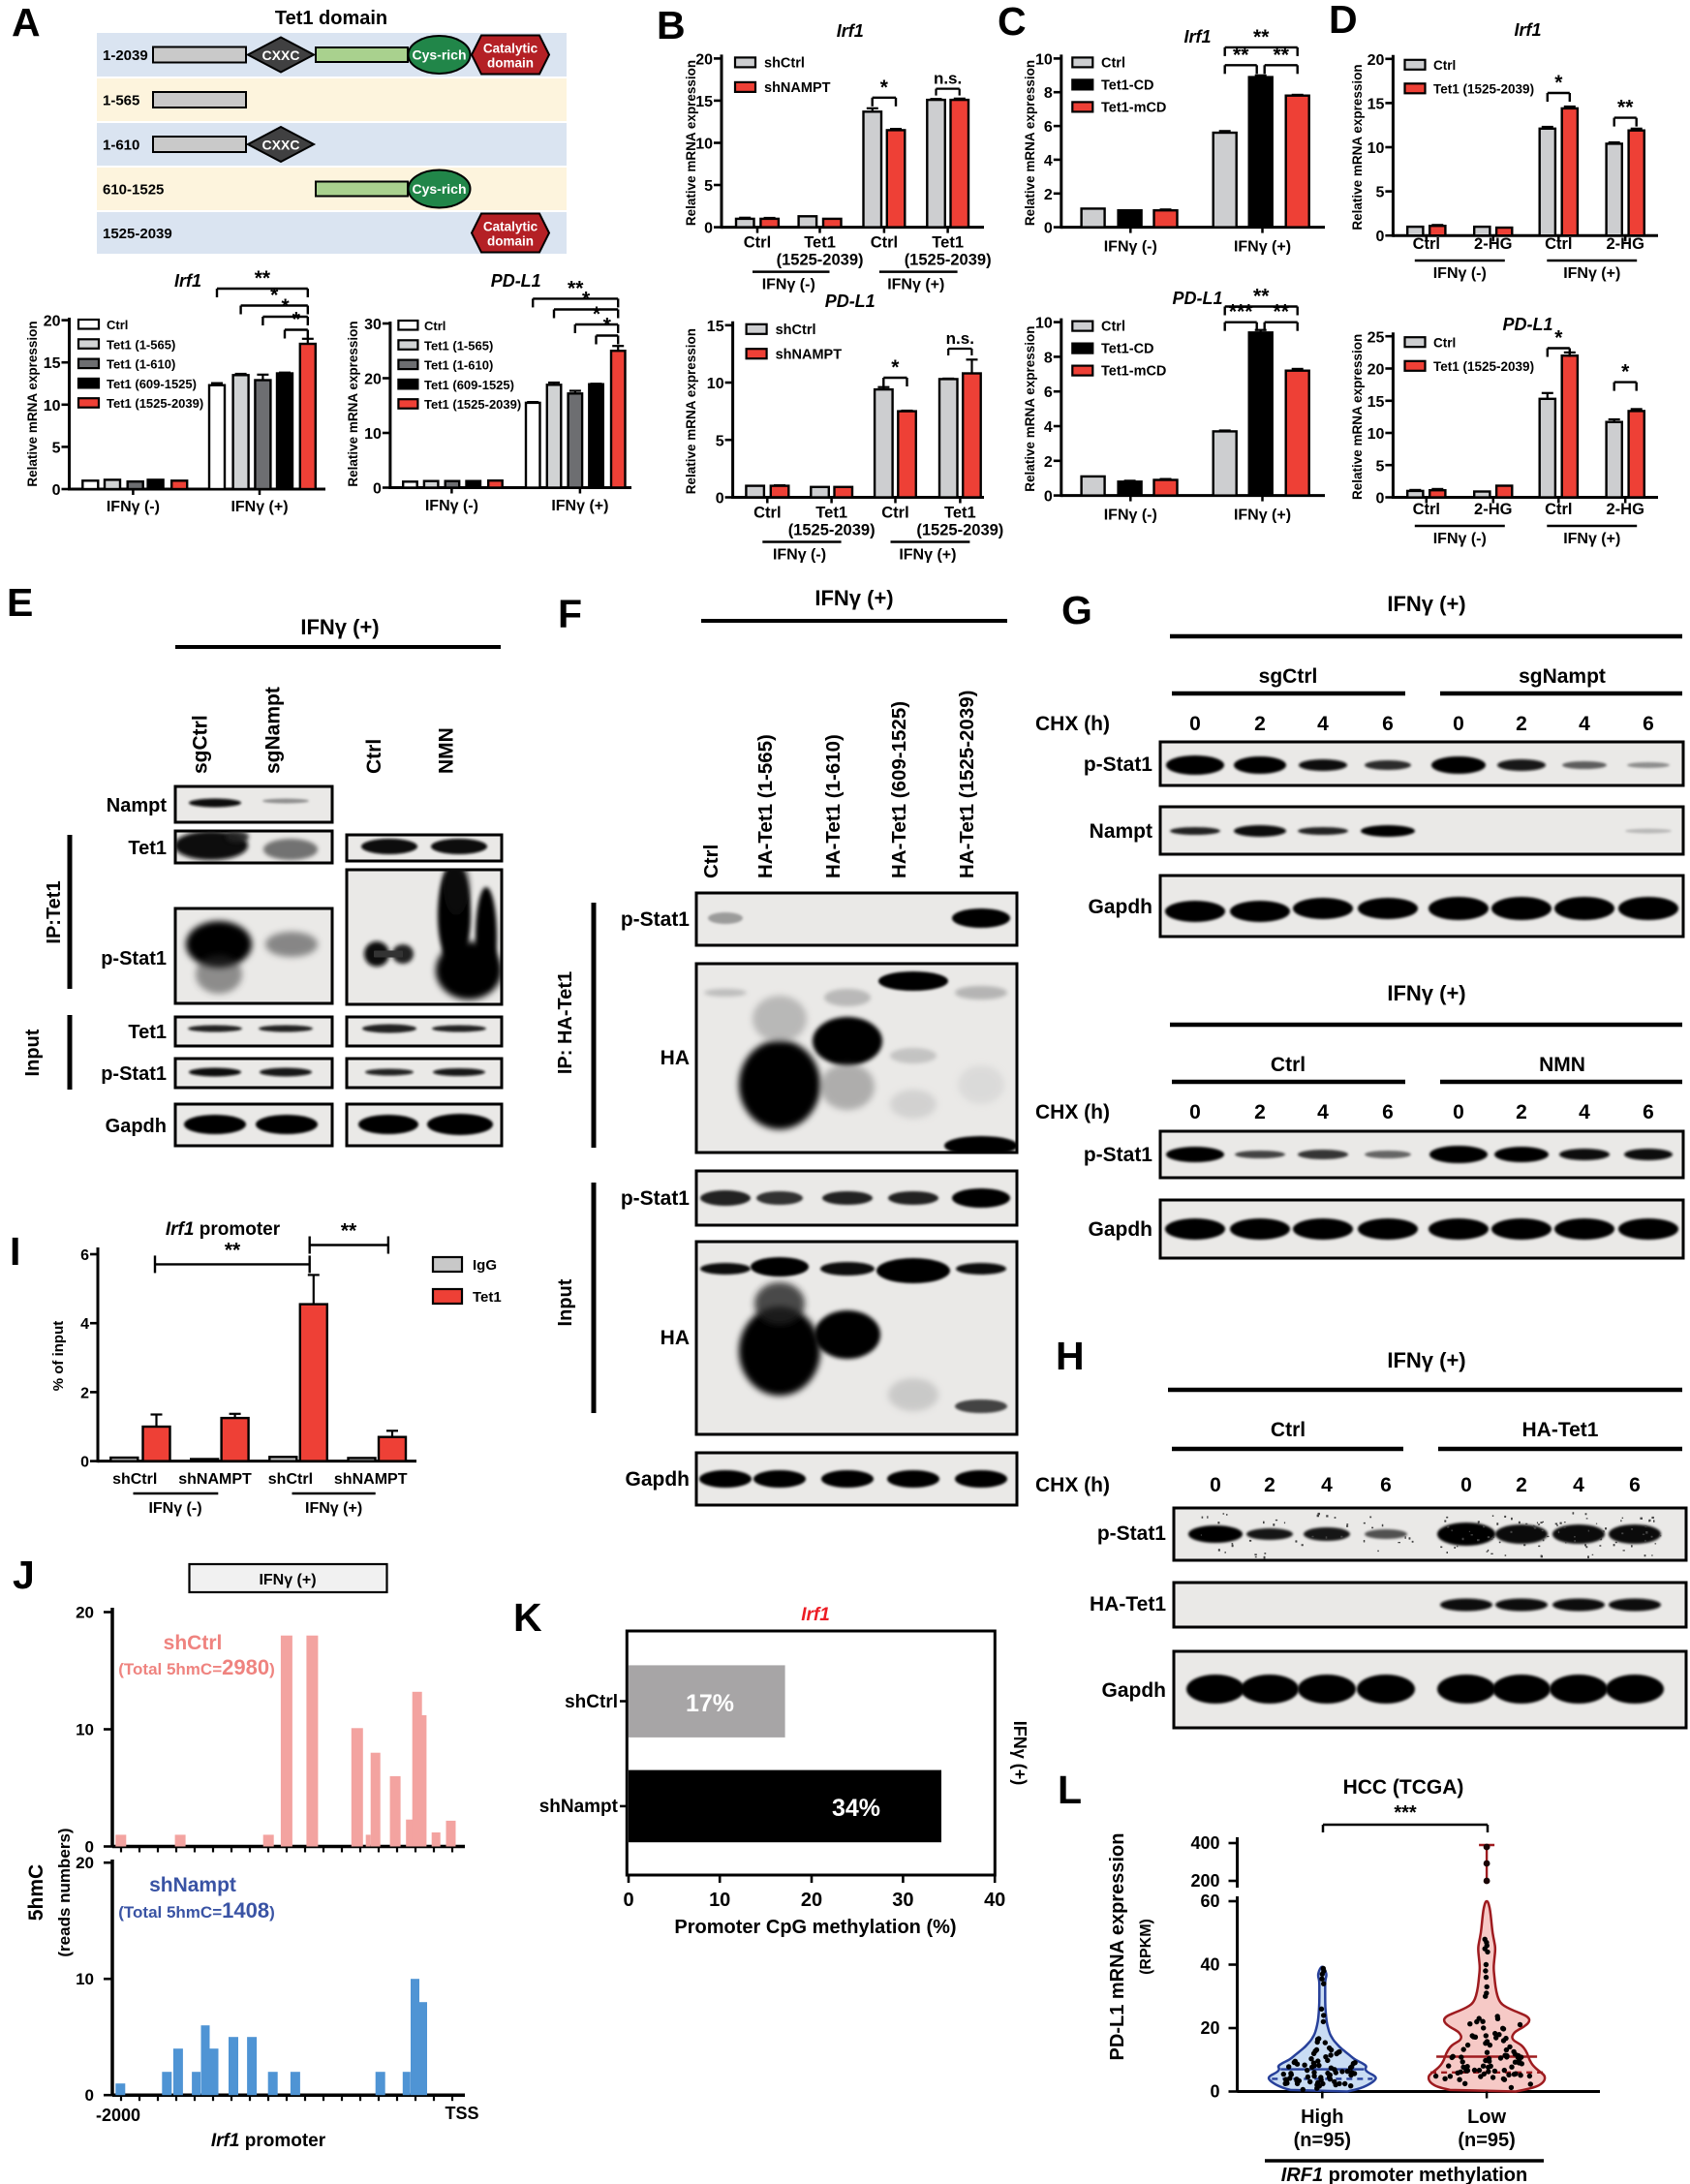 The height and width of the screenshot is (2184, 1690). What do you see at coordinates (20, 603) in the screenshot?
I see `svg-text: E` at bounding box center [20, 603].